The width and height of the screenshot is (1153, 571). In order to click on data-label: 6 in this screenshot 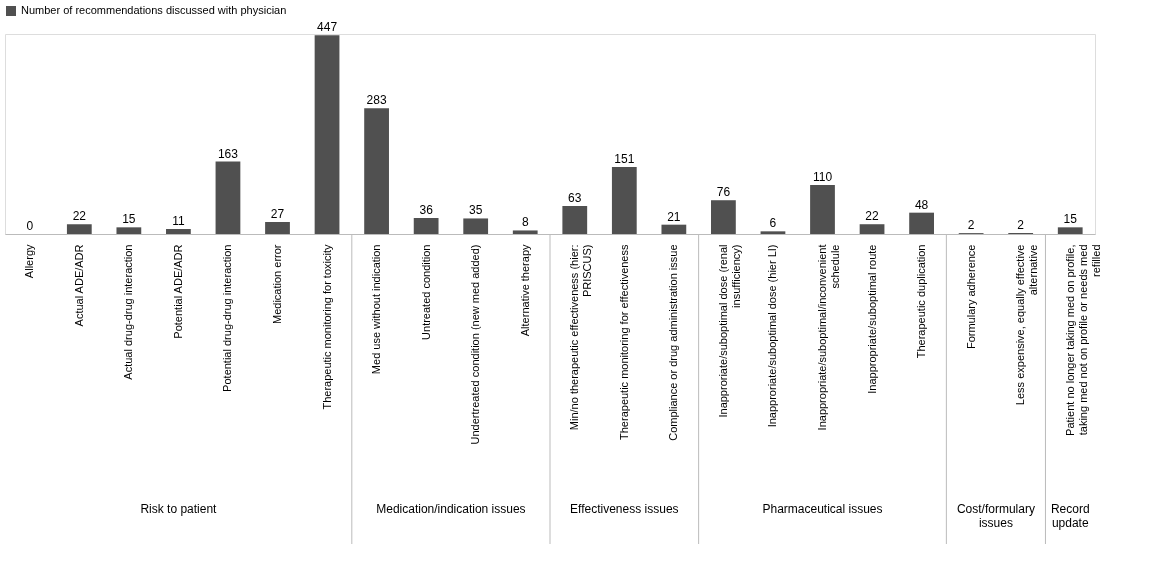, I will do `click(773, 223)`.